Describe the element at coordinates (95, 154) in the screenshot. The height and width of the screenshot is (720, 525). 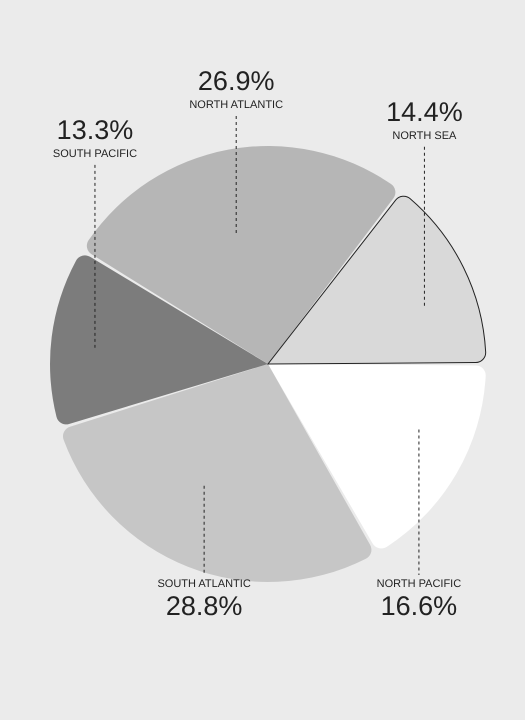
I see `slice-label: SOUTH PACIFIC` at that location.